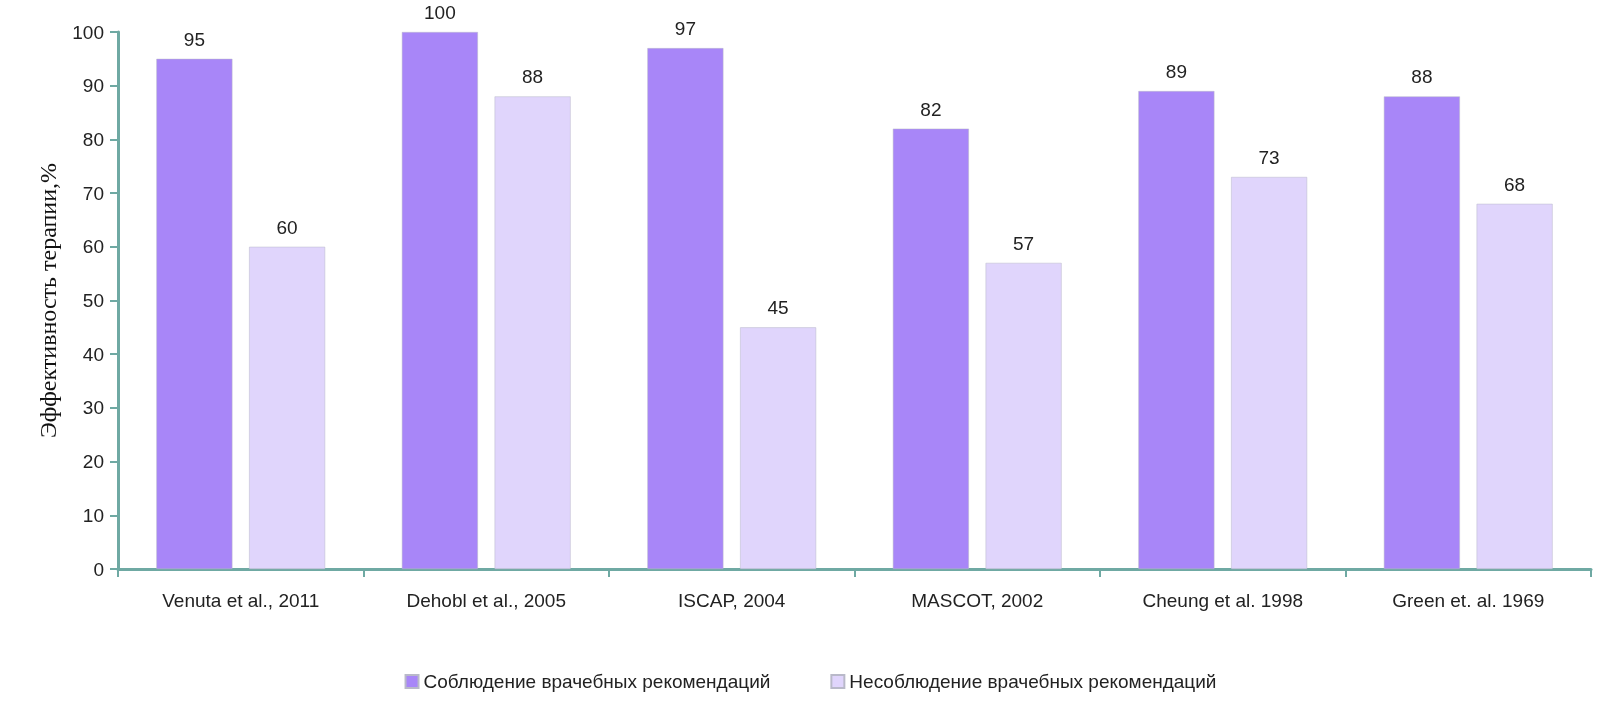 This screenshot has height=704, width=1621. I want to click on y-tick-label: 20, so click(93, 462).